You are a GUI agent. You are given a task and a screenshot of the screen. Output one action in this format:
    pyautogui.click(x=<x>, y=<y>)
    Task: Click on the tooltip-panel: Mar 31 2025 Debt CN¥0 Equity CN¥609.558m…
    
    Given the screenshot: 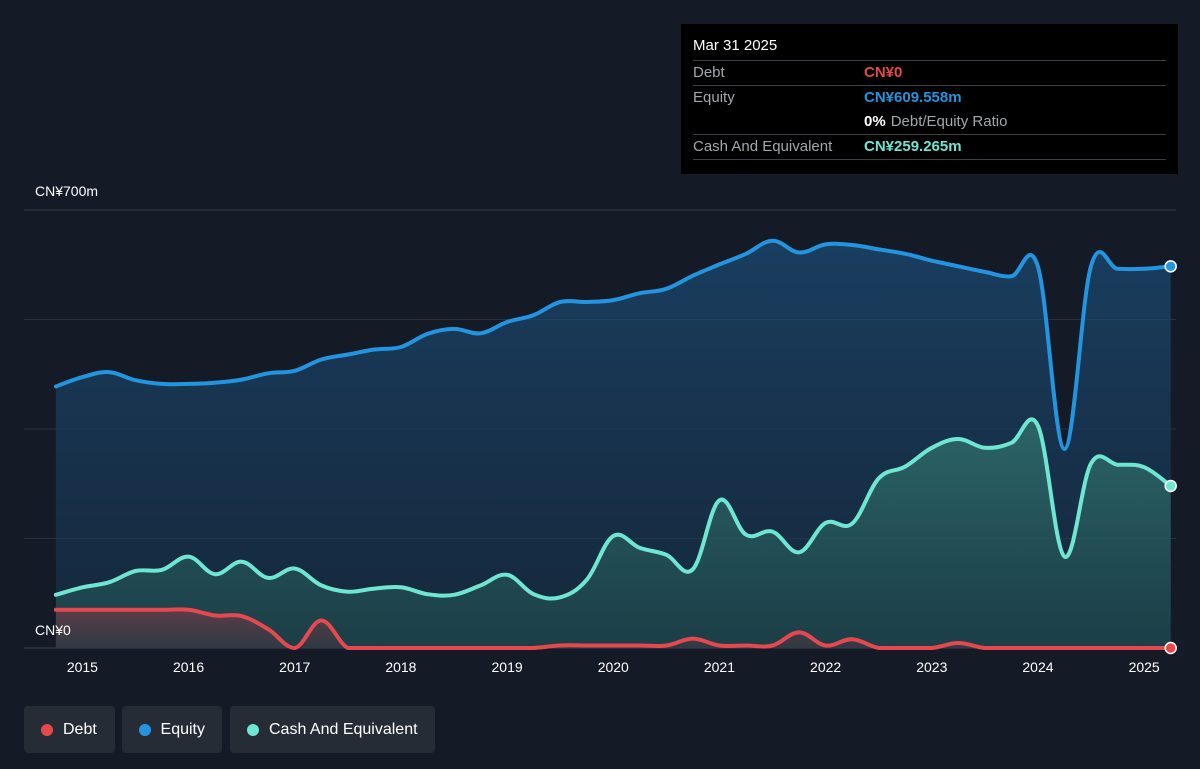 What is the action you would take?
    pyautogui.click(x=929, y=99)
    